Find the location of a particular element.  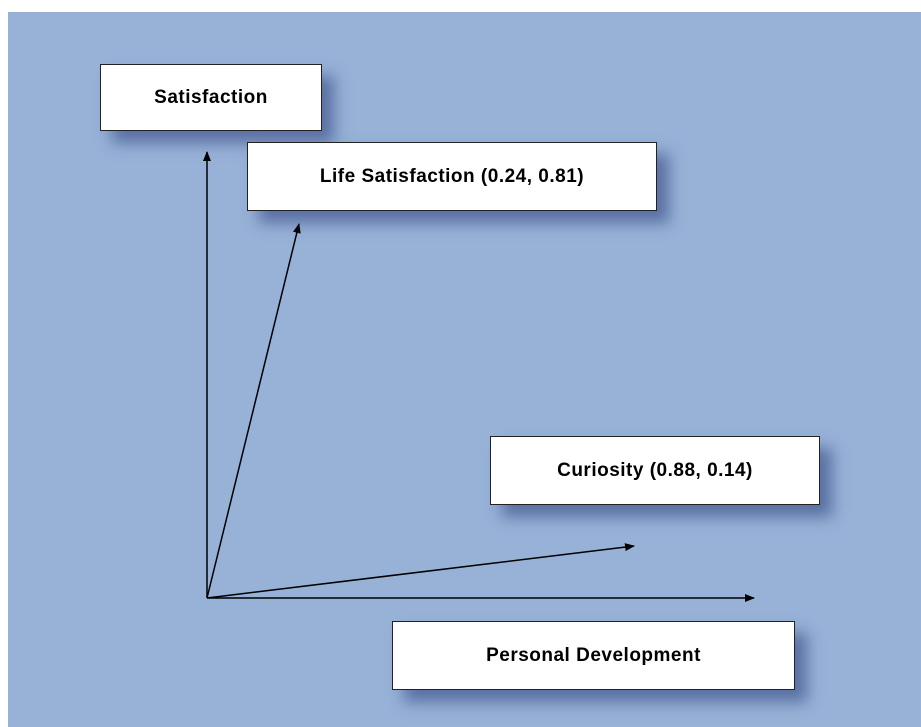

node-label: Satisfaction is located at coordinates (211, 97).